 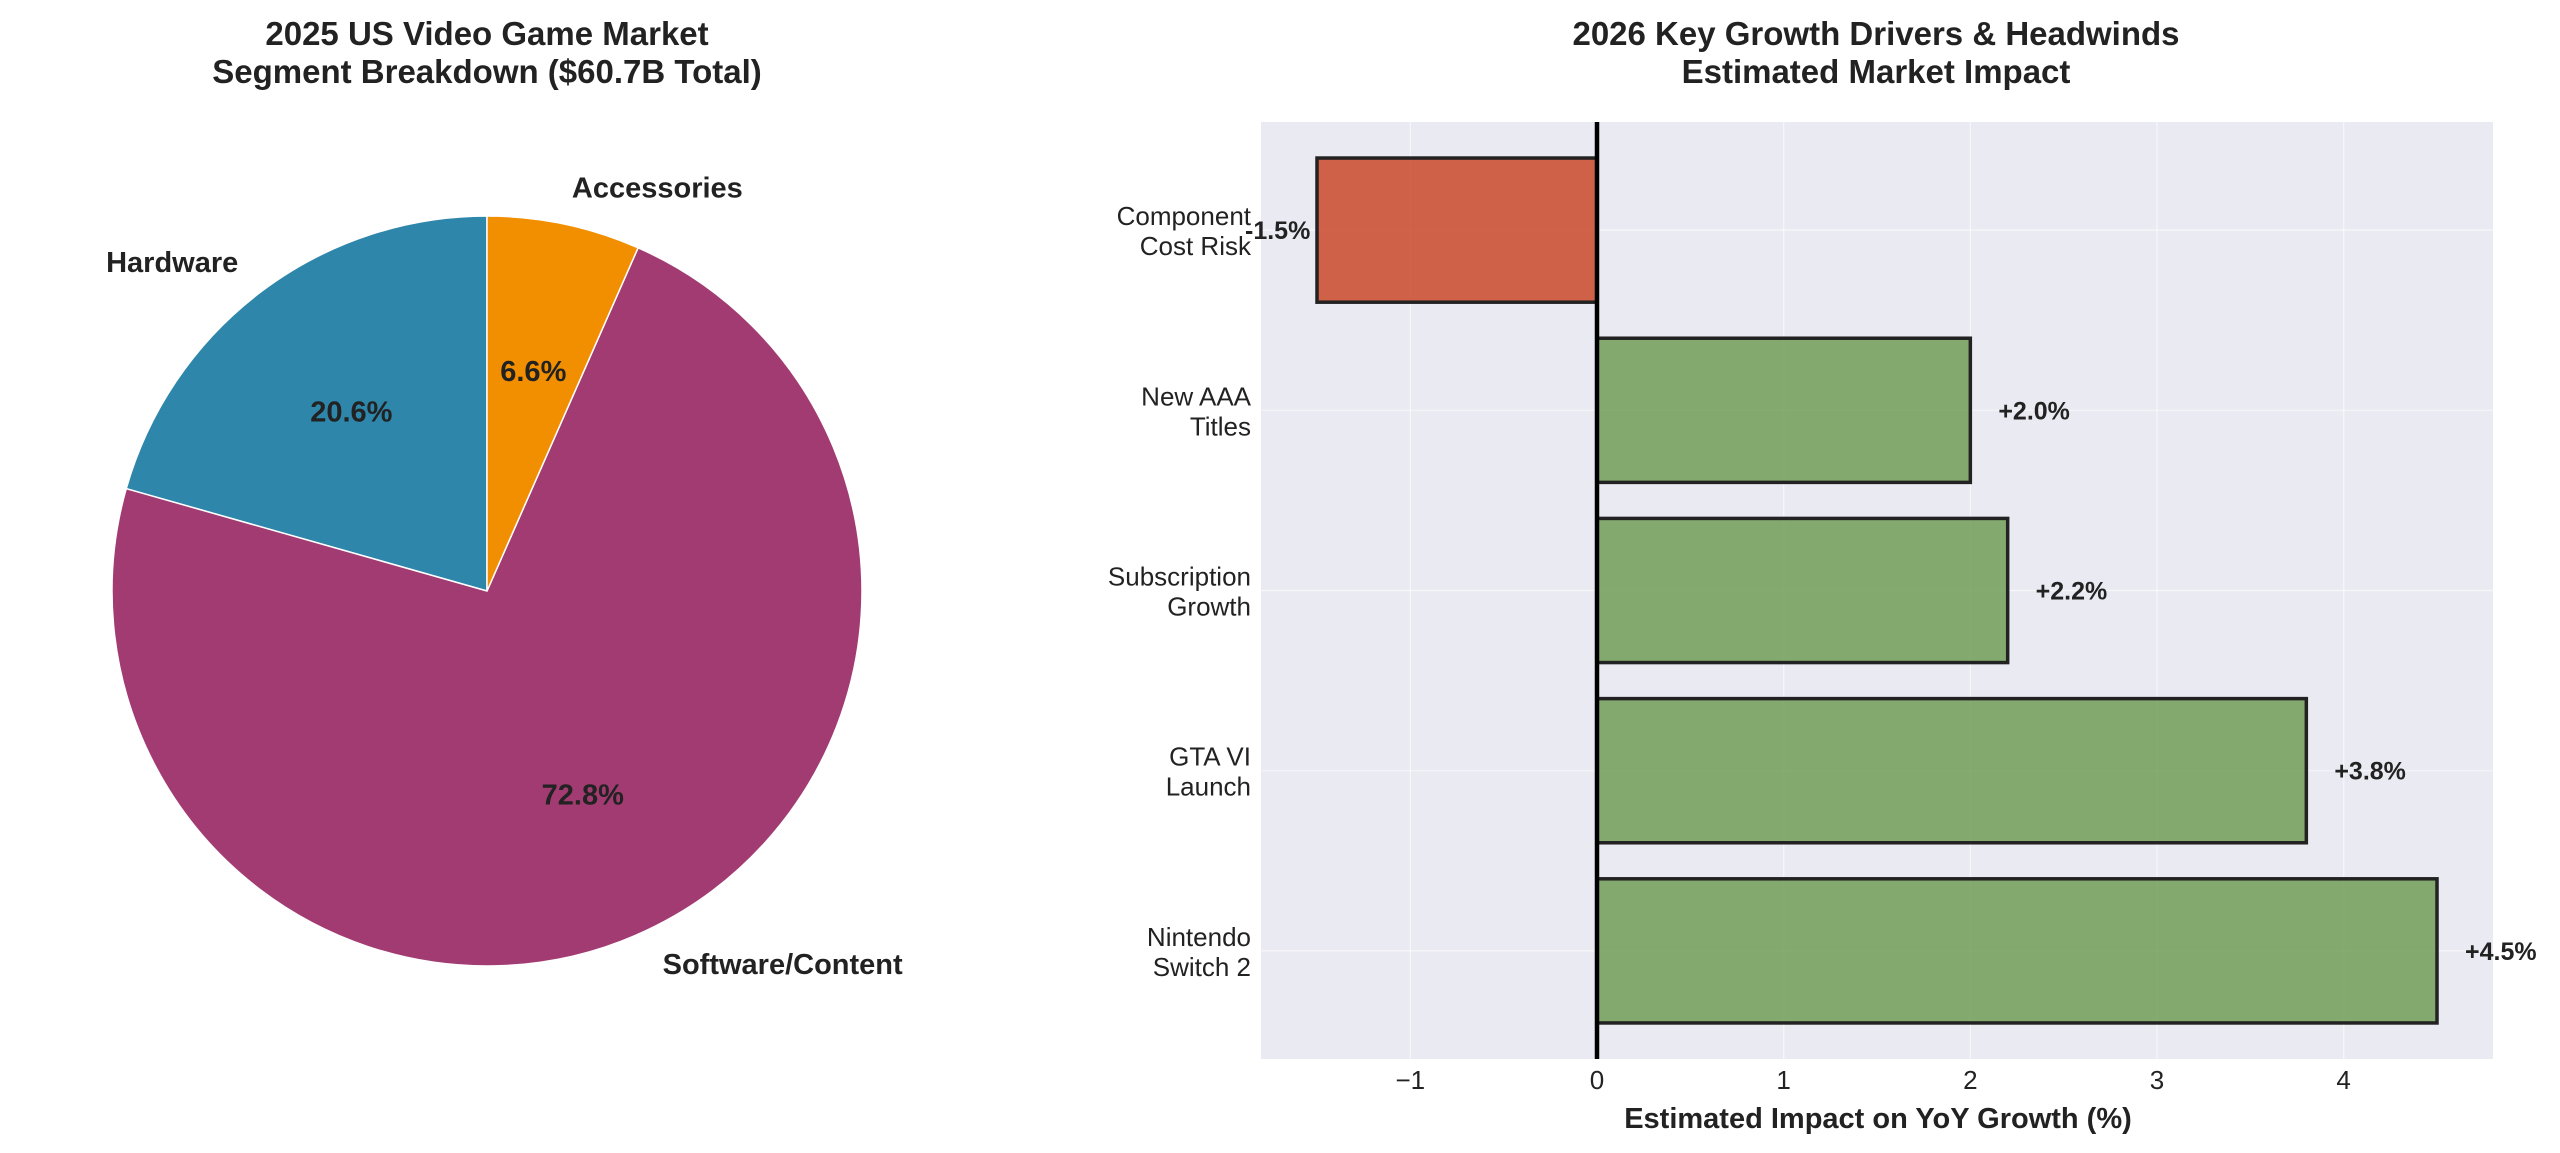 I want to click on category-label-nintendo-switch-2-line-2: Switch 2, so click(x=1202, y=967).